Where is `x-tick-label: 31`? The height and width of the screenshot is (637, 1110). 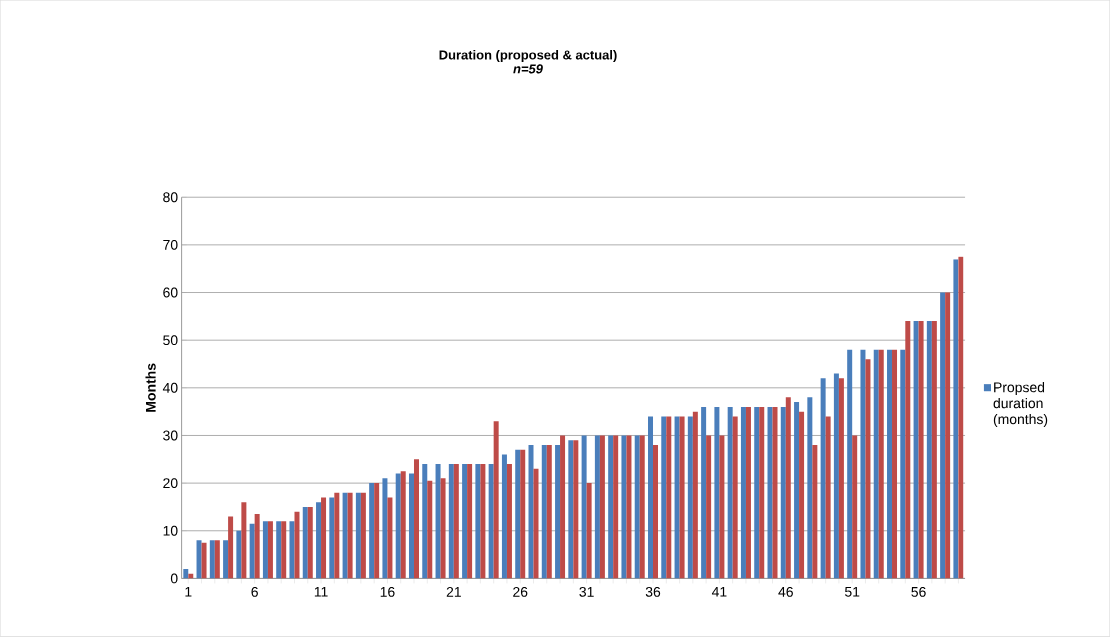 x-tick-label: 31 is located at coordinates (586, 592).